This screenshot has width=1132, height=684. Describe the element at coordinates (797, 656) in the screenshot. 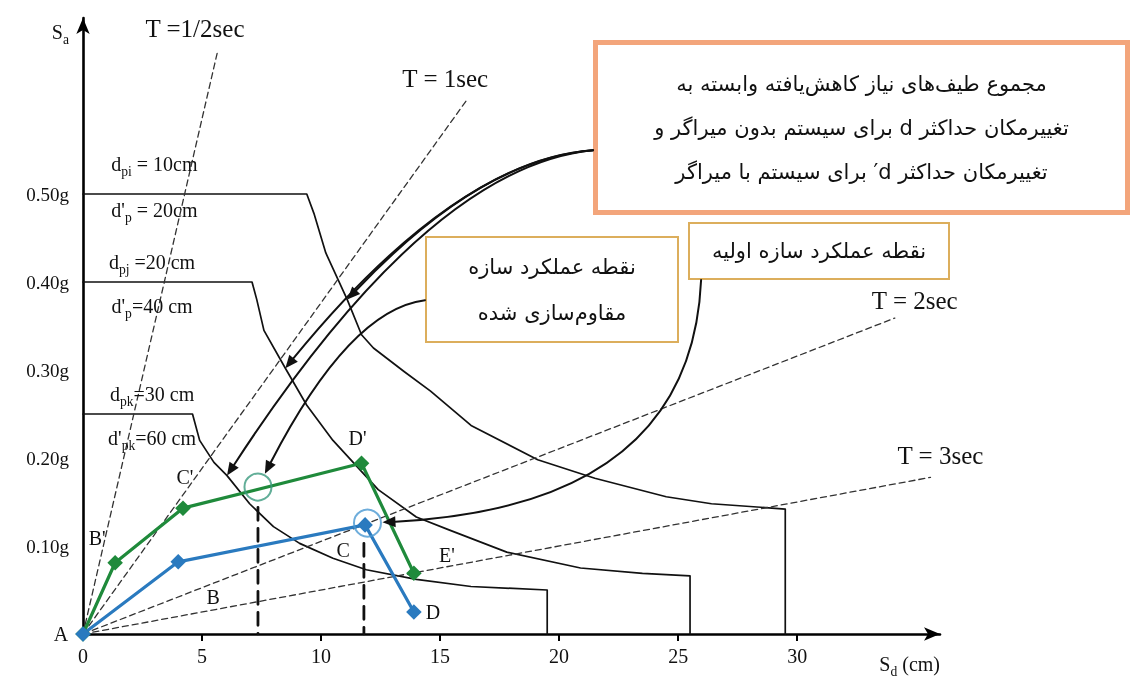

I see `x-tick-label: 30` at that location.